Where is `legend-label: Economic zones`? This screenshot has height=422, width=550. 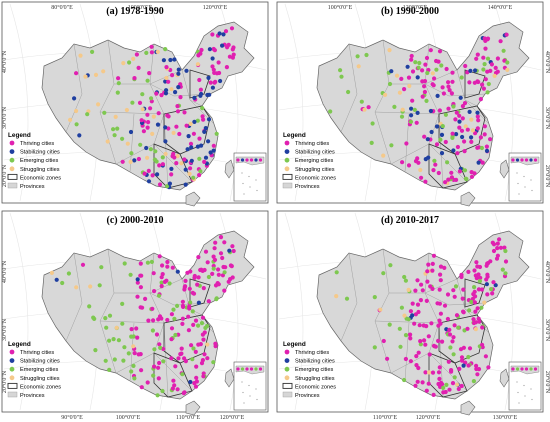 legend-label: Economic zones is located at coordinates (315, 178).